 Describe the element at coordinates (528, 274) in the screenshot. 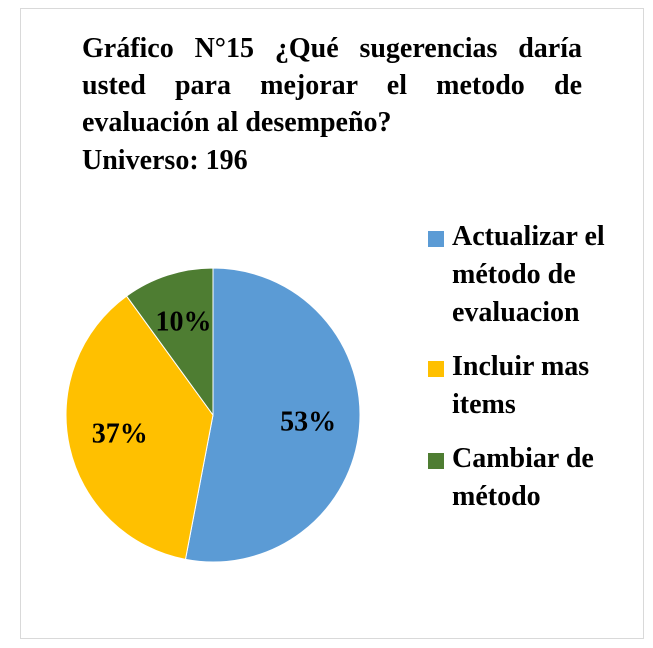

I see `legend-label: Actualizar el método de evaluacion` at that location.